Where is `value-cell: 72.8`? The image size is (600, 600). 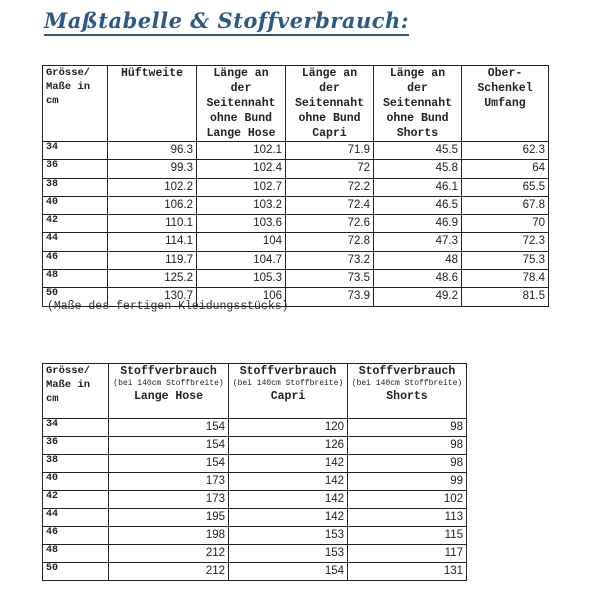
value-cell: 72.8 is located at coordinates (329, 242).